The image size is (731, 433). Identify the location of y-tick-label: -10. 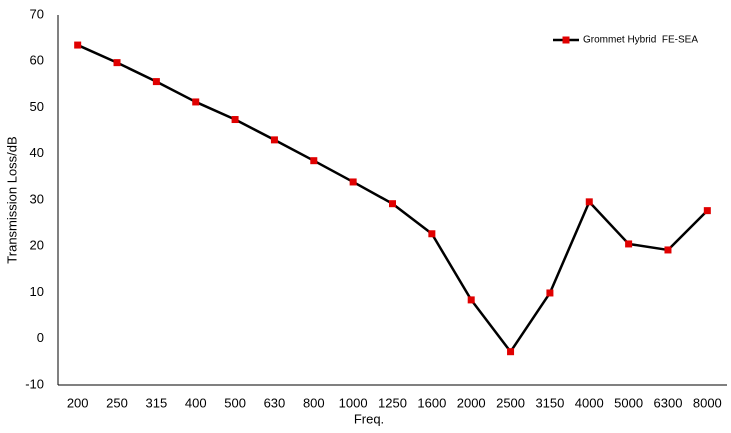
(34, 383).